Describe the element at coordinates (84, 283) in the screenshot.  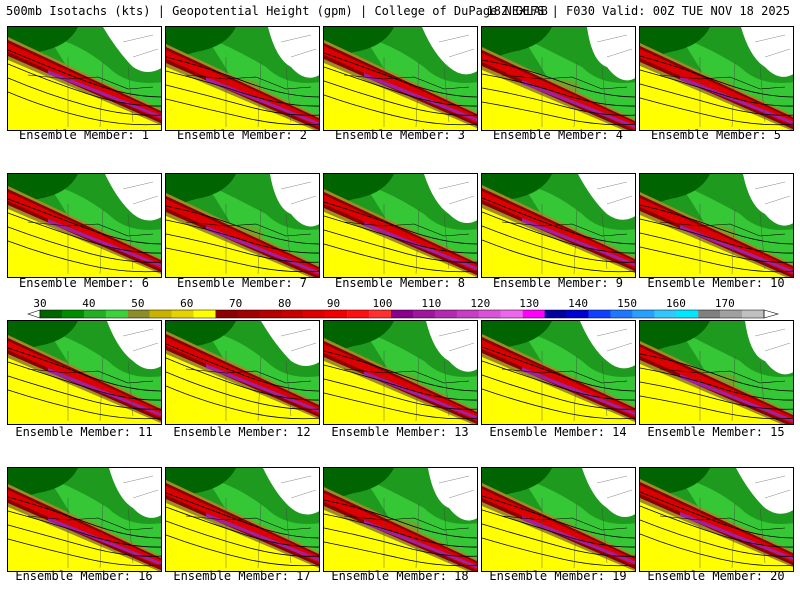
I see `ensemble-member-label: Ensemble Member: 6` at that location.